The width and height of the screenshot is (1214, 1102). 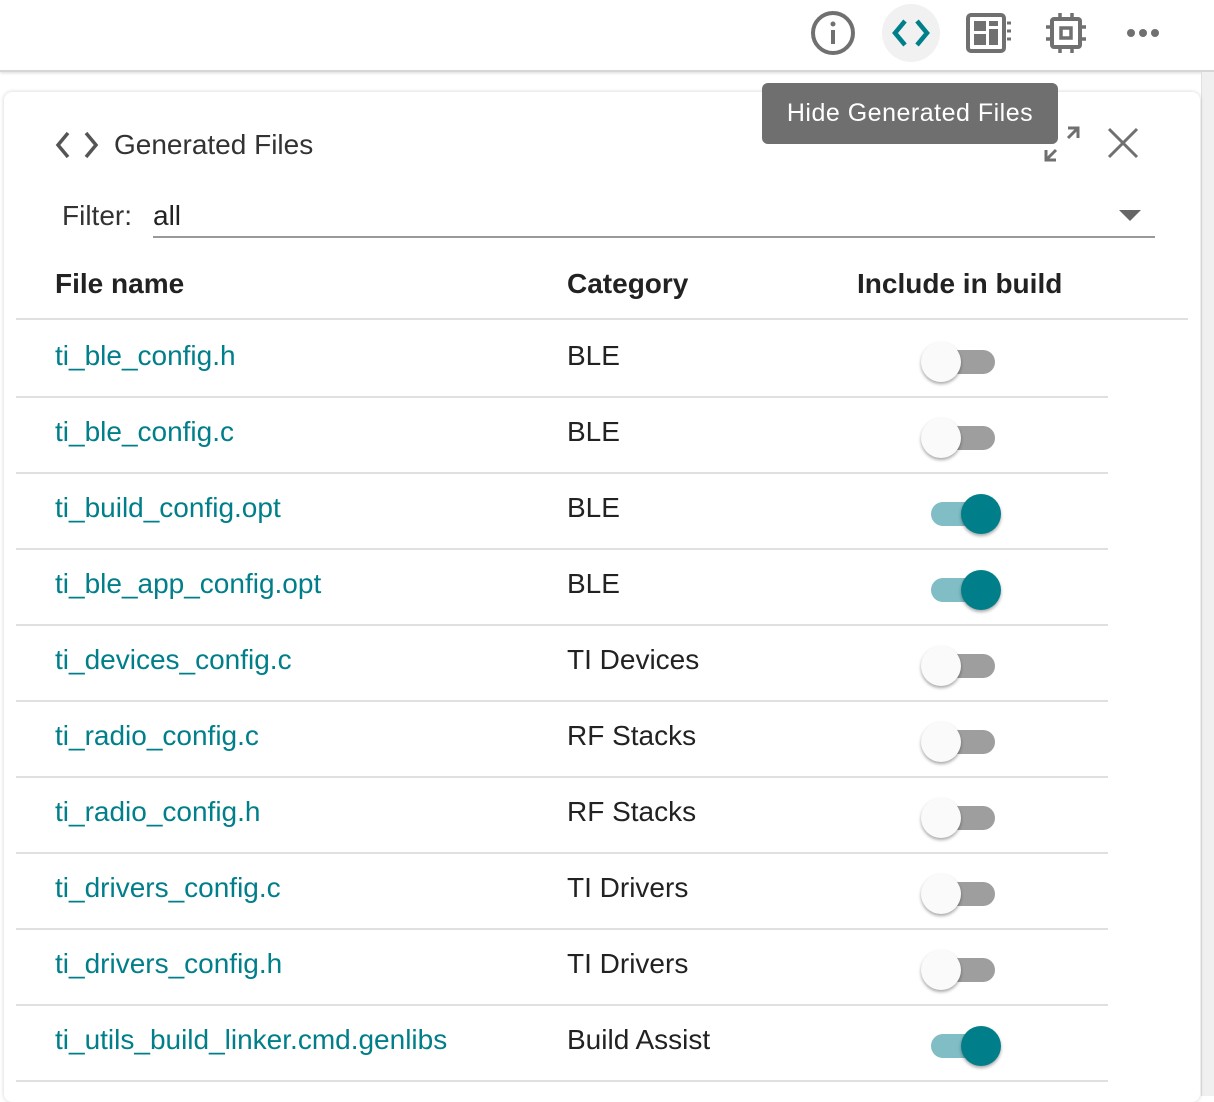 I want to click on info-icon, so click(x=833, y=33).